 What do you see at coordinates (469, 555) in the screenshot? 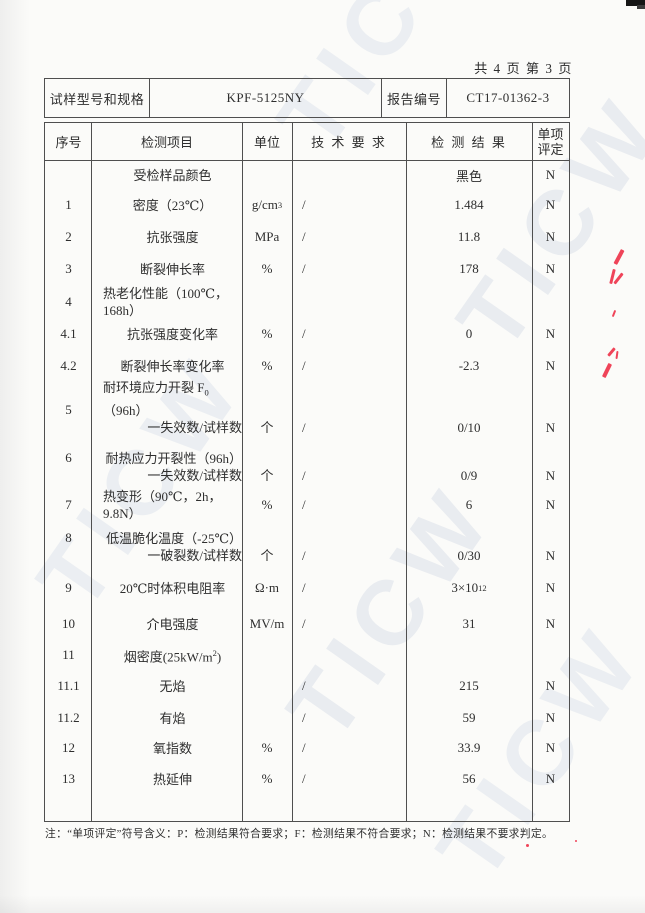
I see `row-result: 0/30` at bounding box center [469, 555].